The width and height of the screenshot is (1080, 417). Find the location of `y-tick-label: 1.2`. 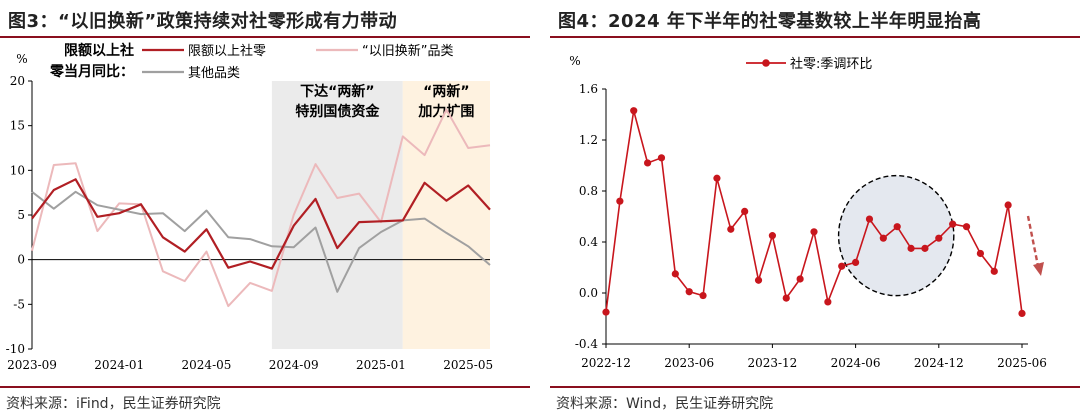

y-tick-label: 1.2 is located at coordinates (588, 140).